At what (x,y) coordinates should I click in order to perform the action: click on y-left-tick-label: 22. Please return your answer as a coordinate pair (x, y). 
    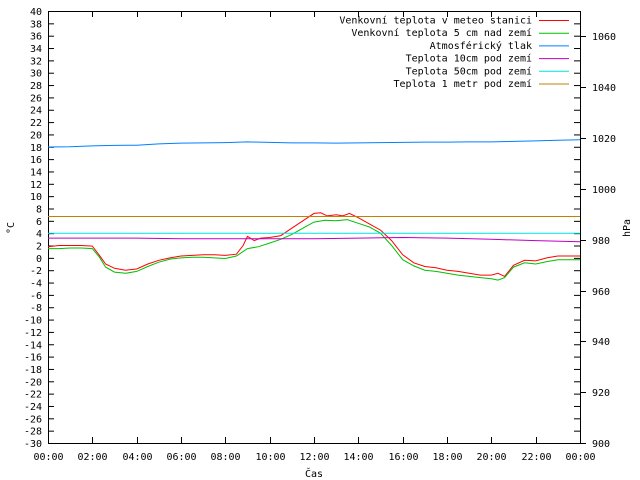
    Looking at the image, I should click on (36, 123).